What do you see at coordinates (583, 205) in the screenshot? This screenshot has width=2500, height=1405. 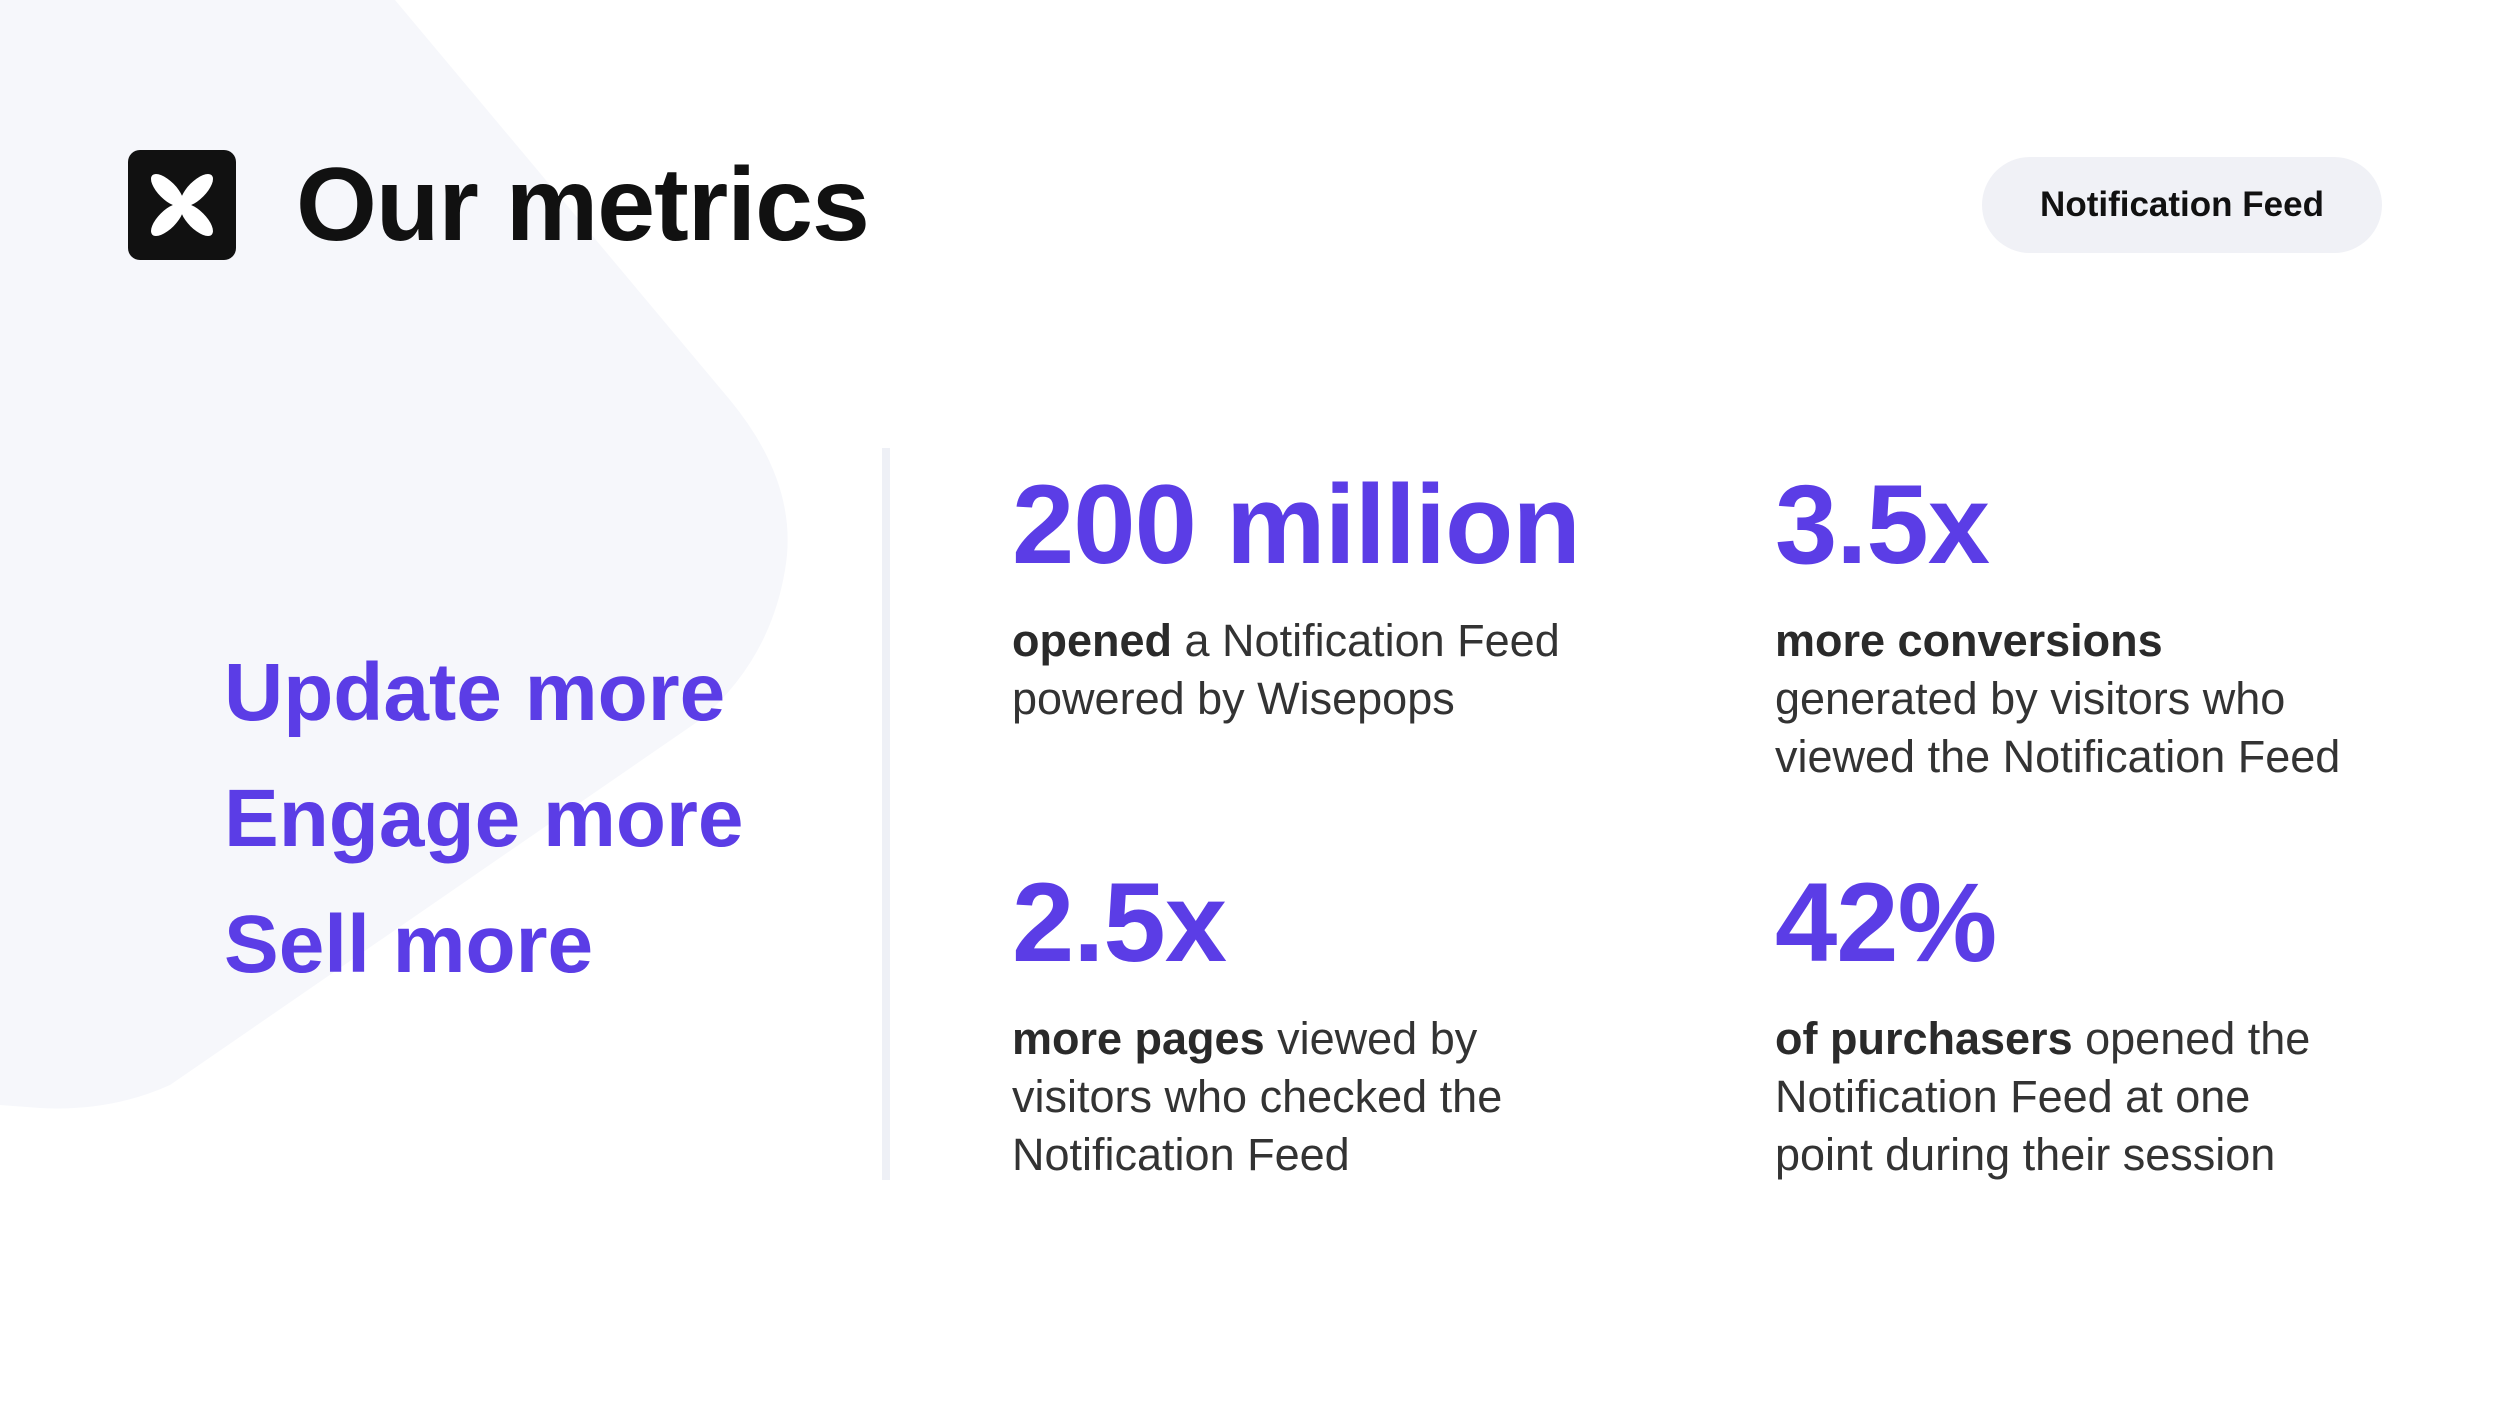 I see `page-title: Our metrics` at bounding box center [583, 205].